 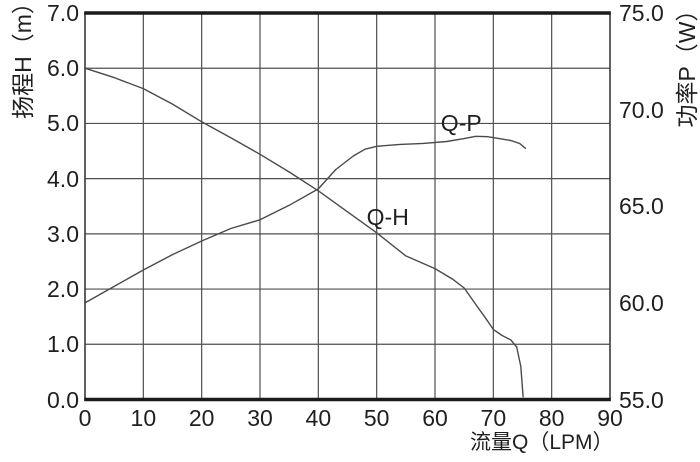 I want to click on y-left-tick-label: 4.0, so click(x=63, y=178).